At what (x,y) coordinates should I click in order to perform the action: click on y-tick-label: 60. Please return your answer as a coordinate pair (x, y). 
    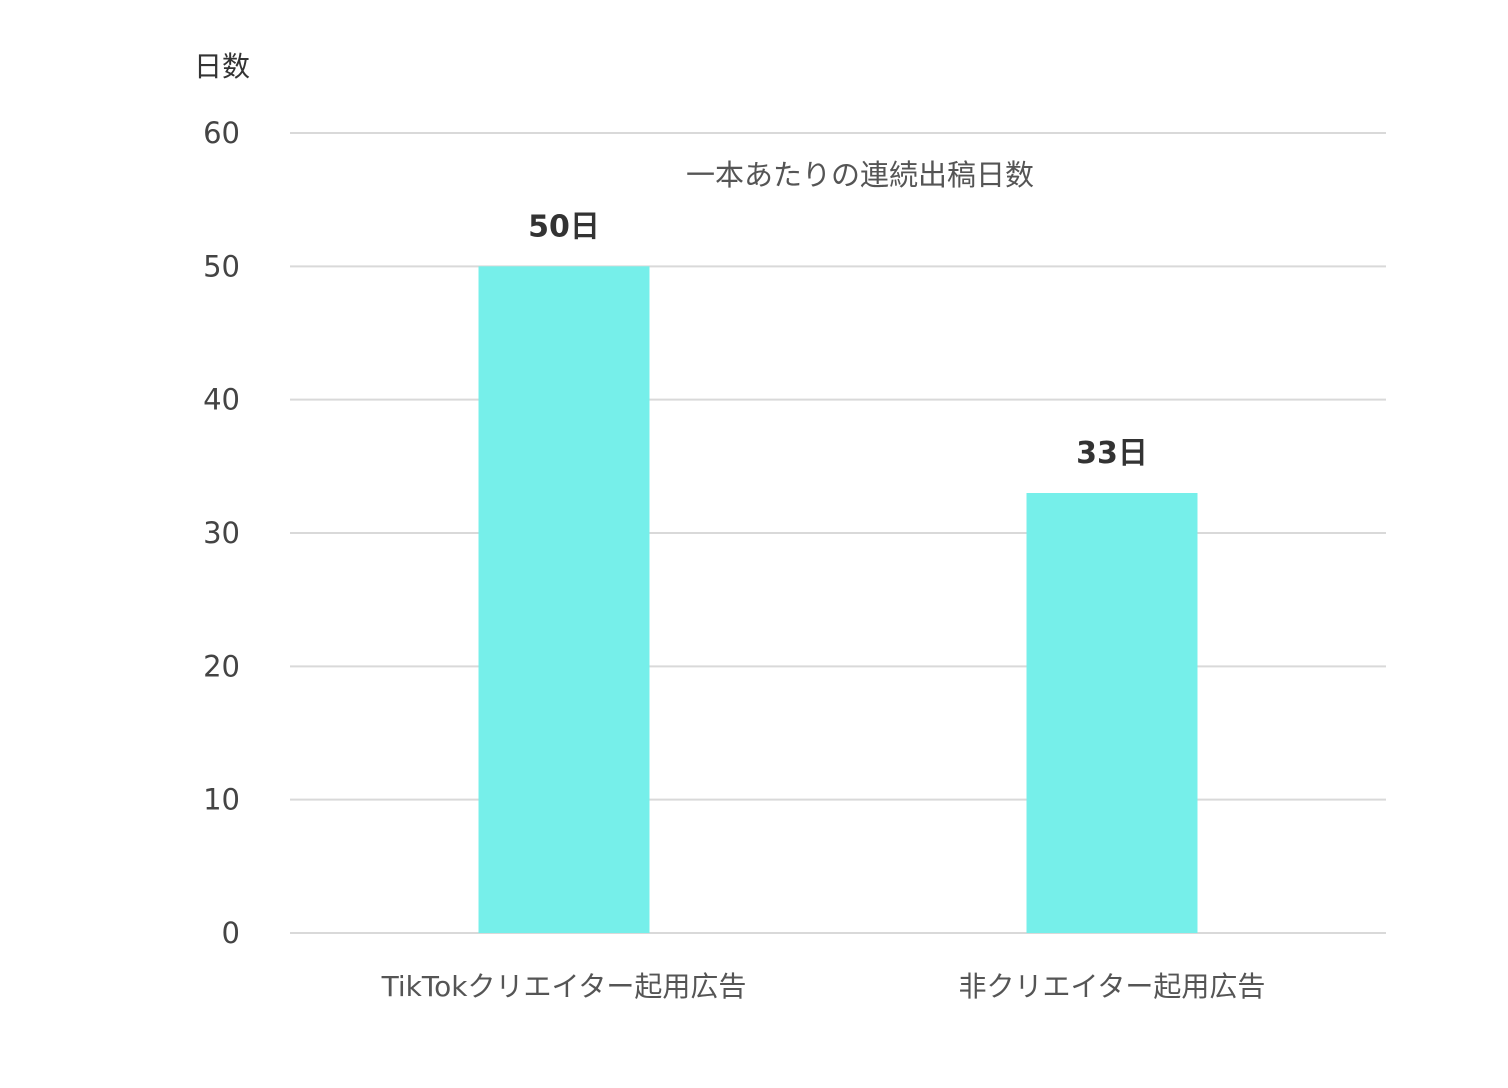
    Looking at the image, I should click on (221, 133).